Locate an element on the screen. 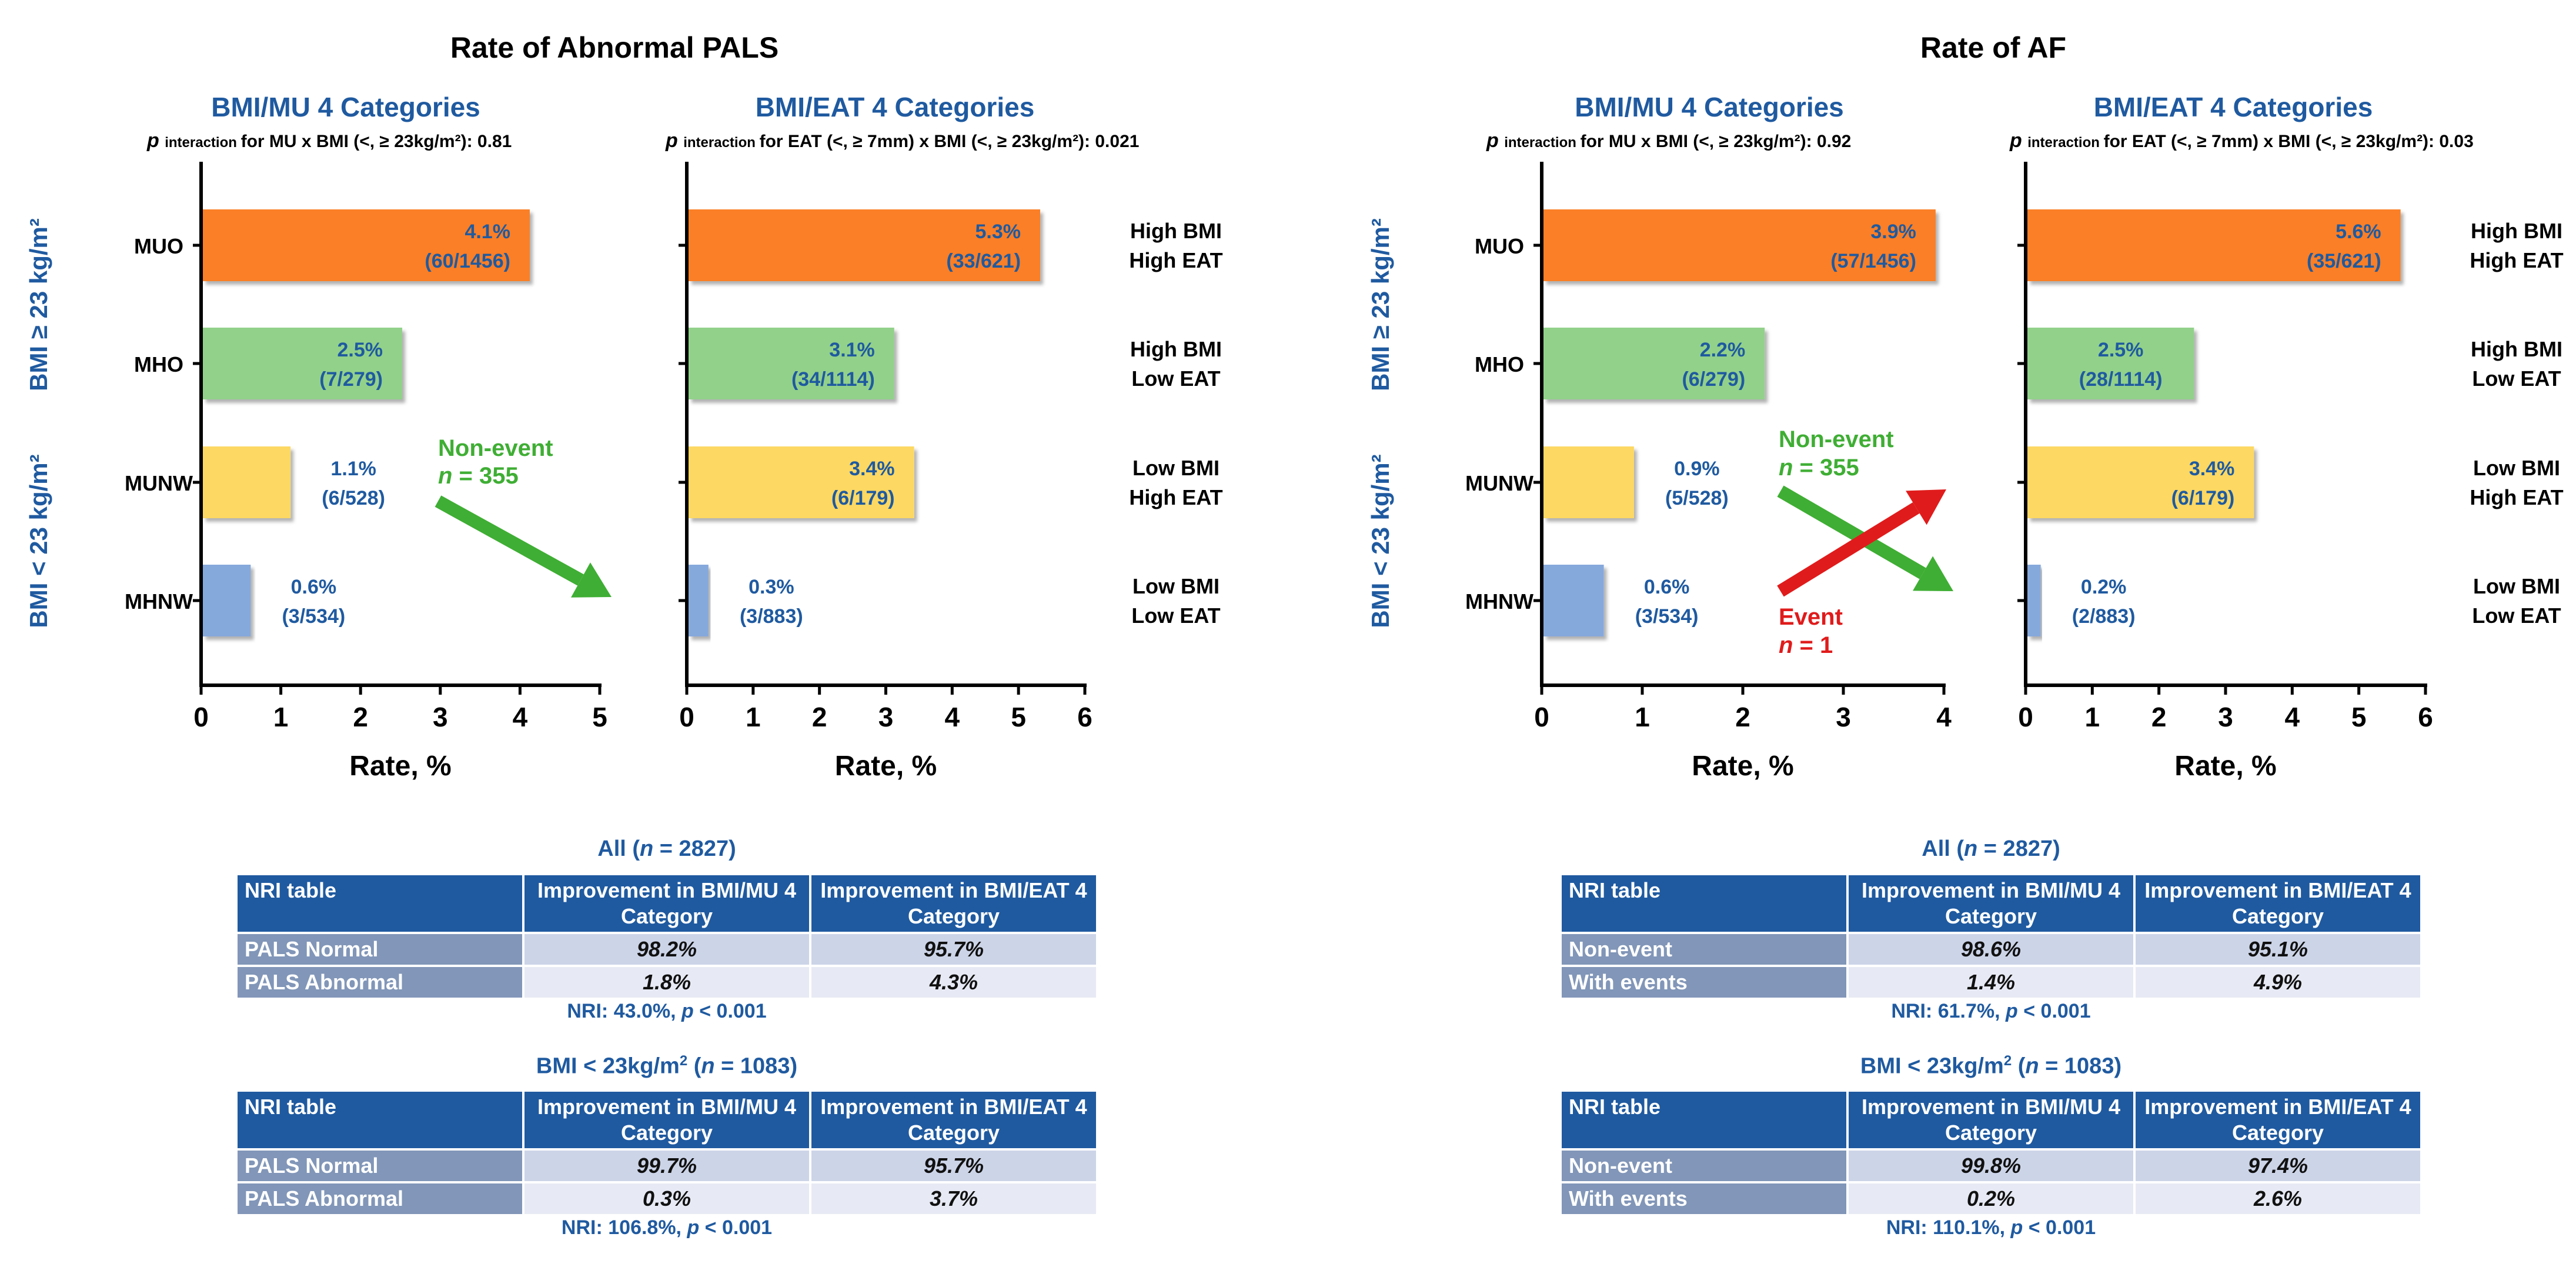 The height and width of the screenshot is (1277, 2576). bar-percent-label: 0.9% is located at coordinates (1697, 469).